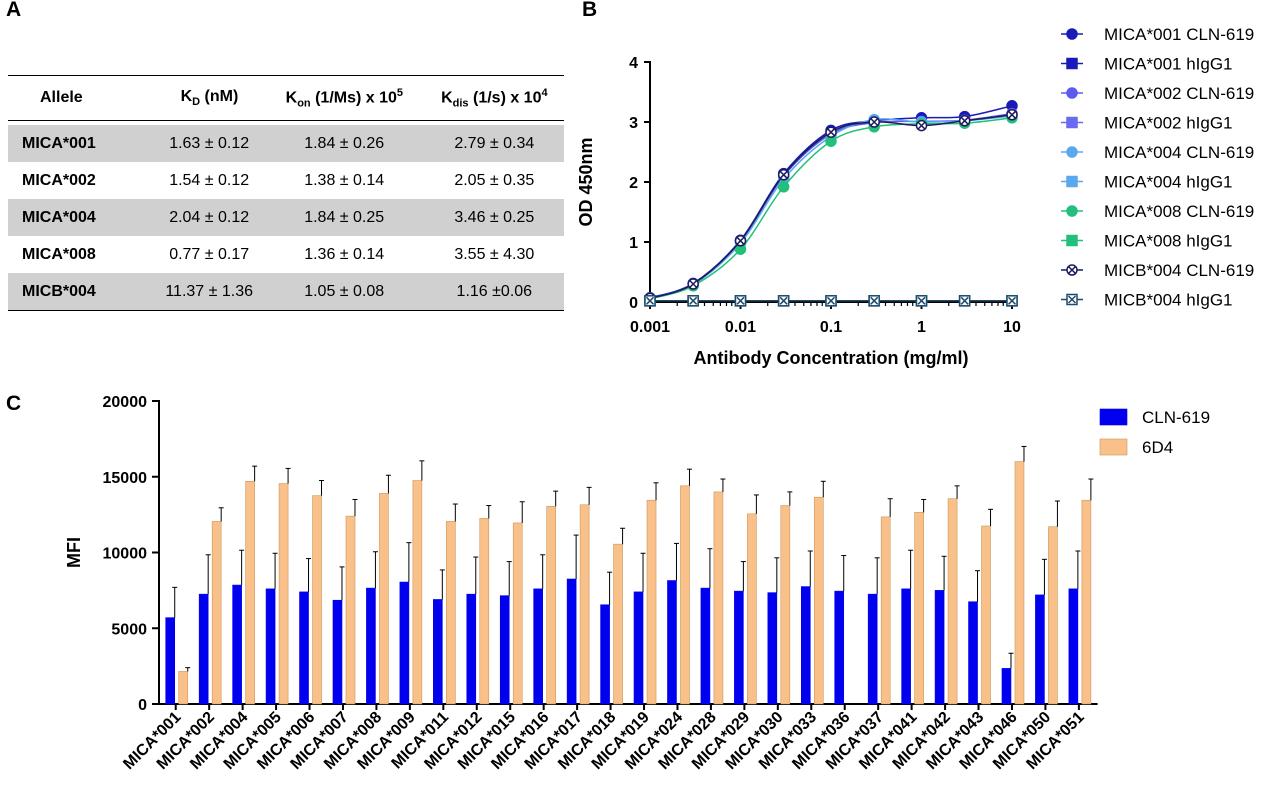  I want to click on y-axis-label: OD 450nm, so click(586, 181).